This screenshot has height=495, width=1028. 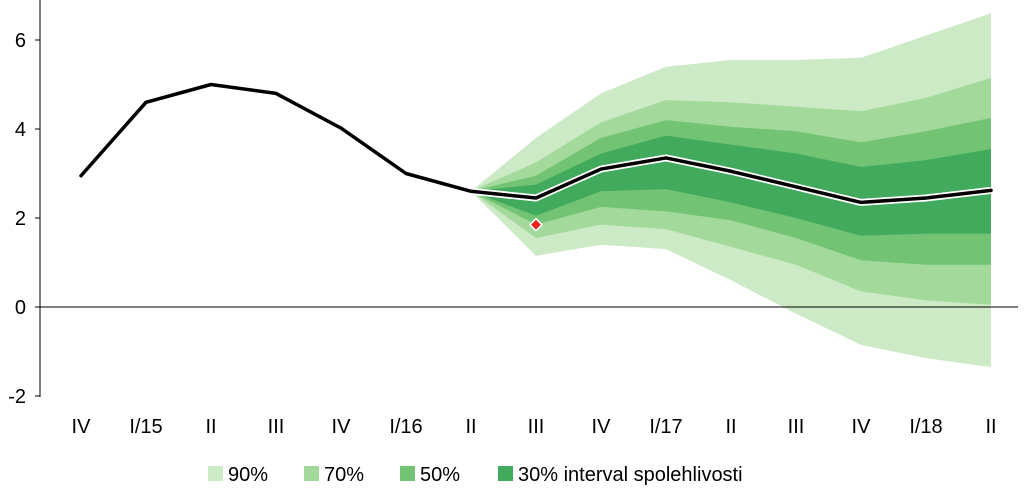 I want to click on x-tick-label: I/18, so click(x=925, y=427).